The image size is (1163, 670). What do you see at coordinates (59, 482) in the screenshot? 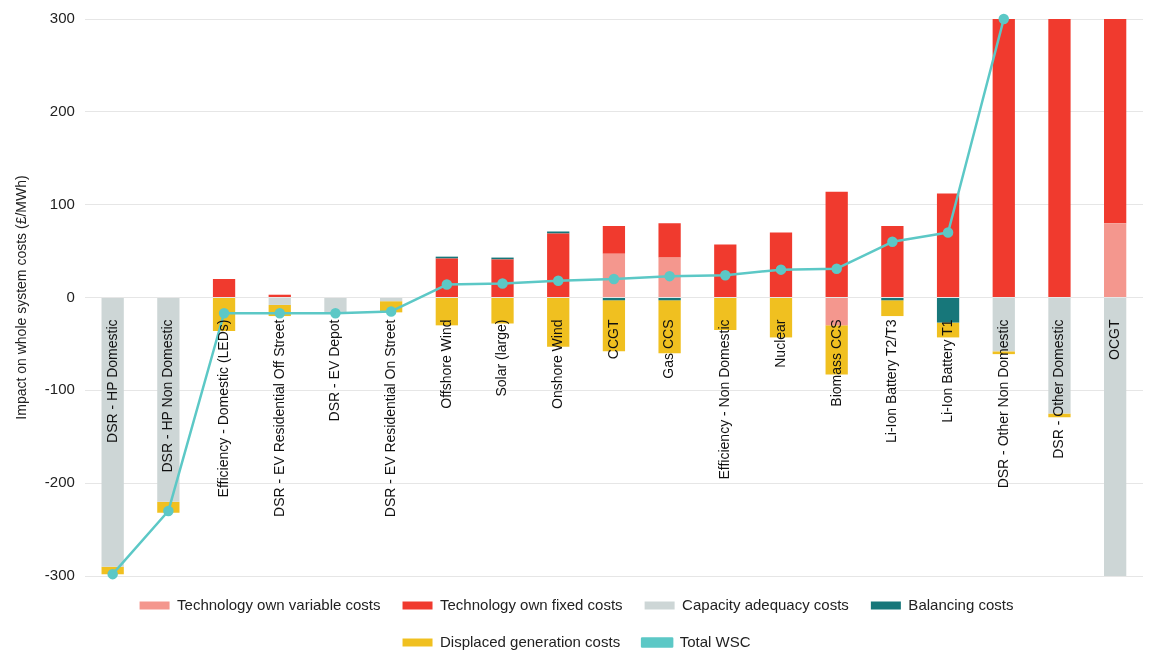
I see `y-tick-label: -200` at bounding box center [59, 482].